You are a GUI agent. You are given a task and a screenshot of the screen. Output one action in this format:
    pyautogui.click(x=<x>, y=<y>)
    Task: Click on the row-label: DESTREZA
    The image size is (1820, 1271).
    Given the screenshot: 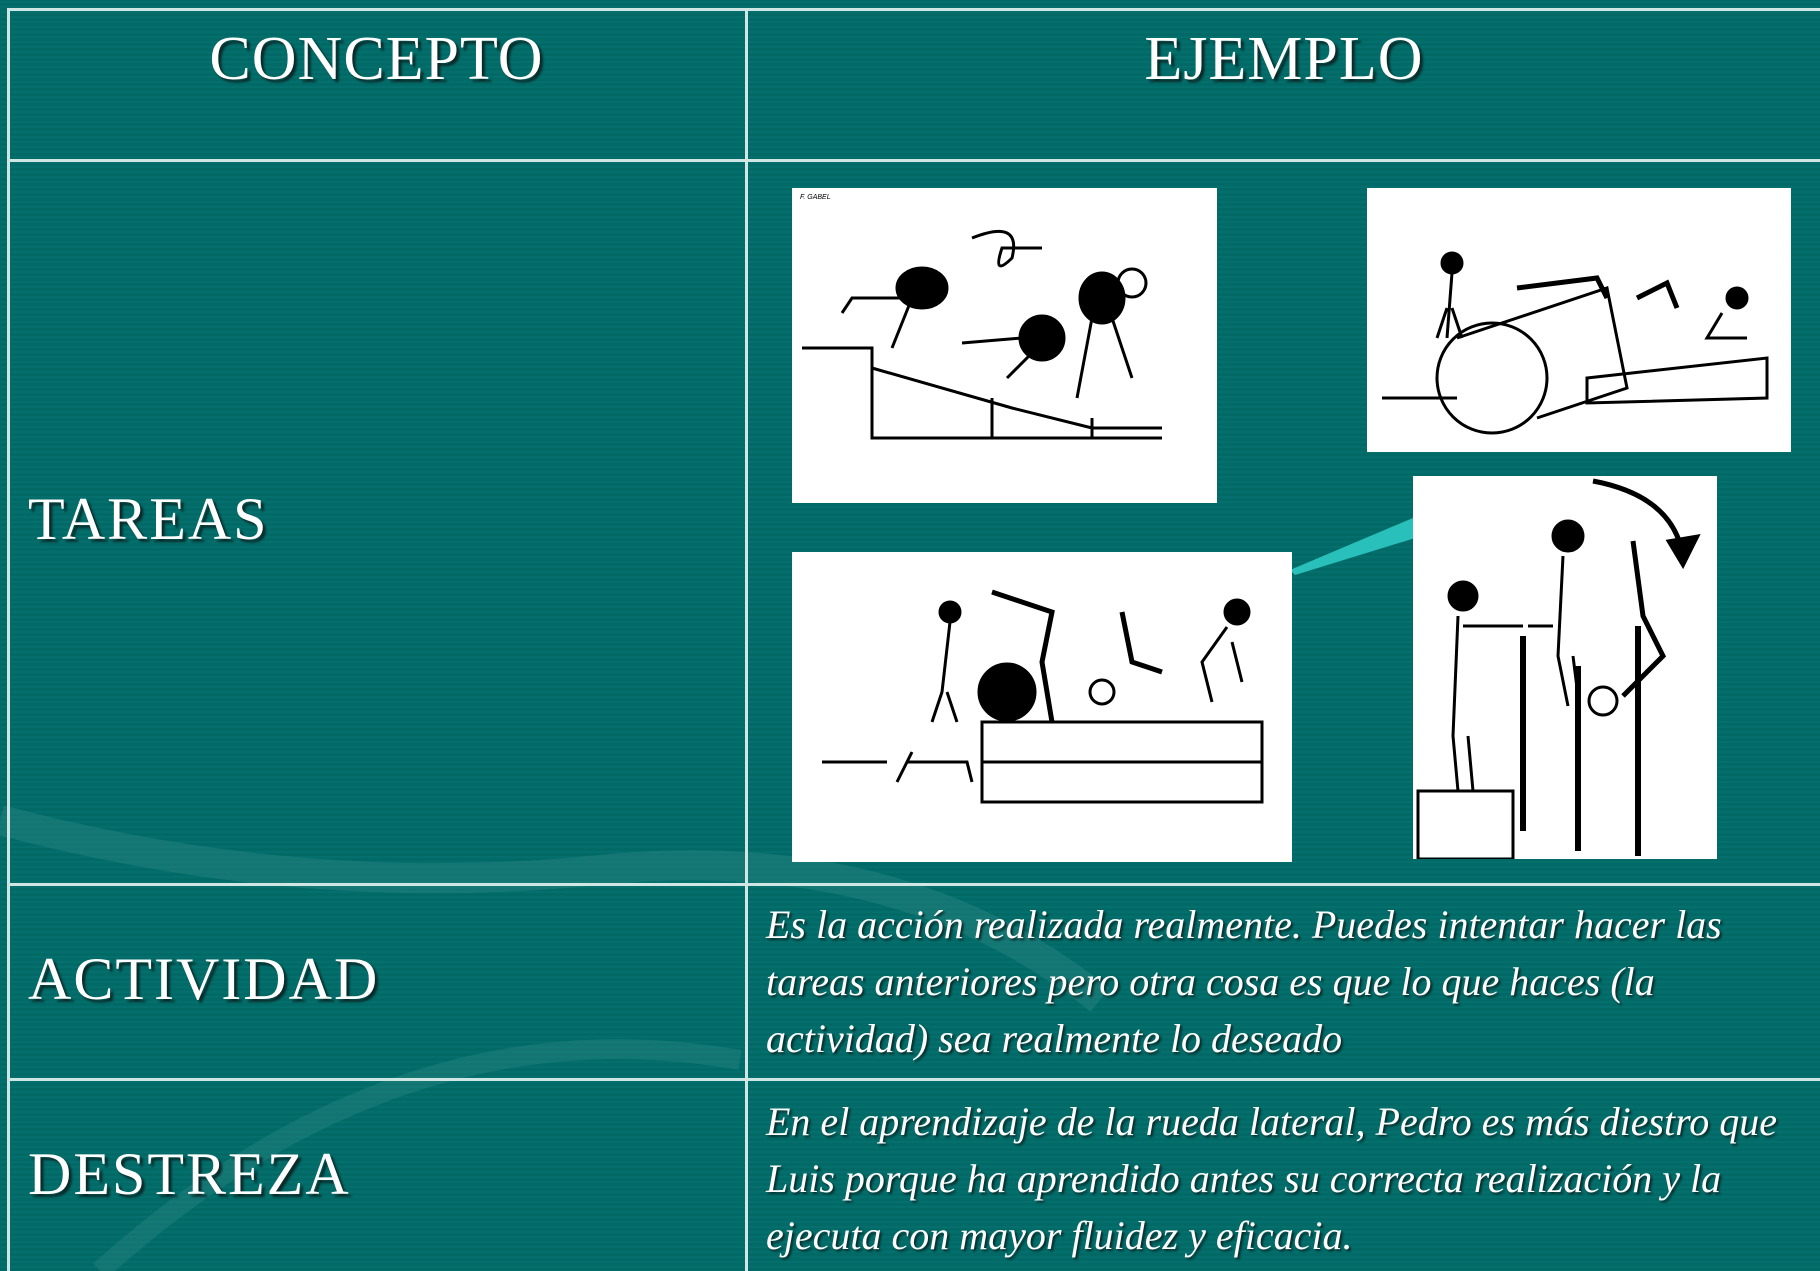 What is the action you would take?
    pyautogui.click(x=189, y=1174)
    